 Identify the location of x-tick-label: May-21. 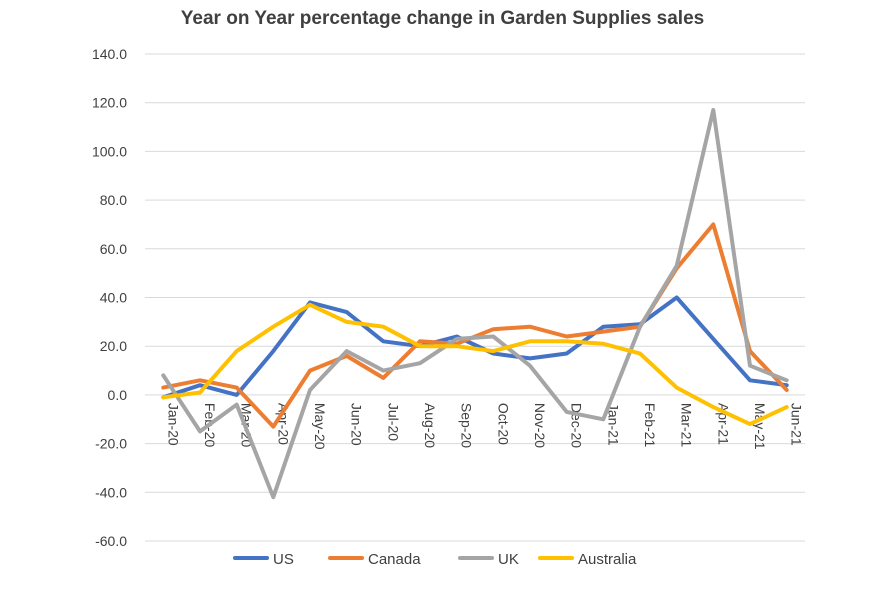
(760, 426).